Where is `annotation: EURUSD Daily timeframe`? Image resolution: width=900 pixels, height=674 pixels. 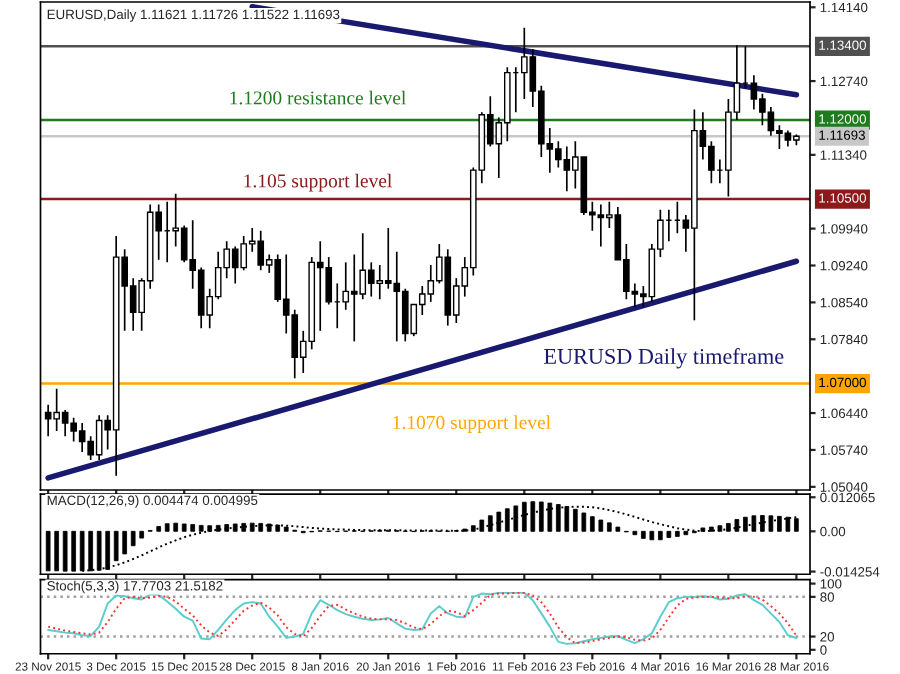
annotation: EURUSD Daily timeframe is located at coordinates (664, 358).